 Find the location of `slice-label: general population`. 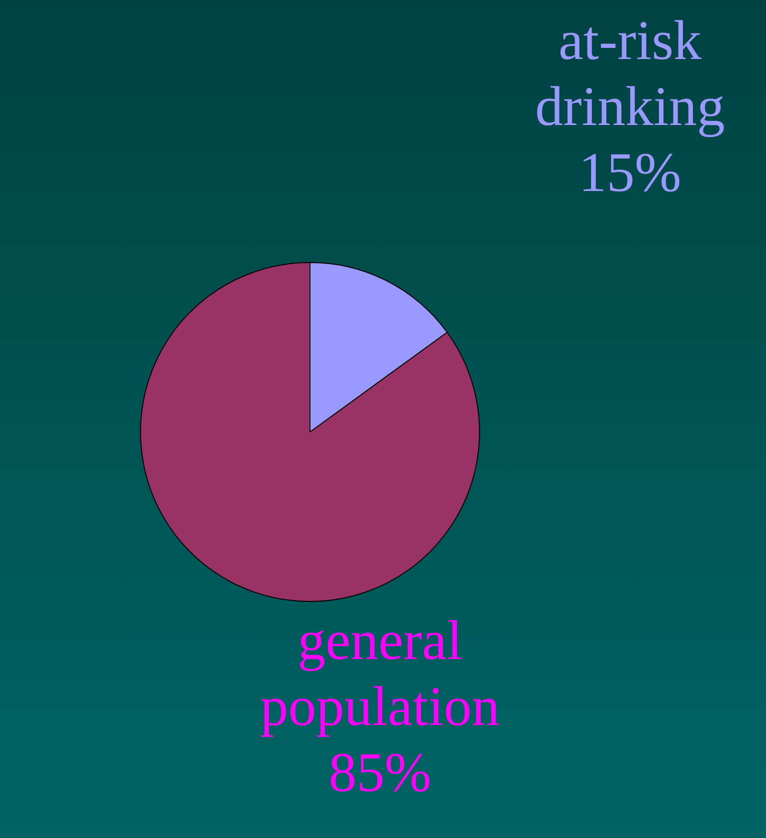

slice-label: general population is located at coordinates (380, 674).